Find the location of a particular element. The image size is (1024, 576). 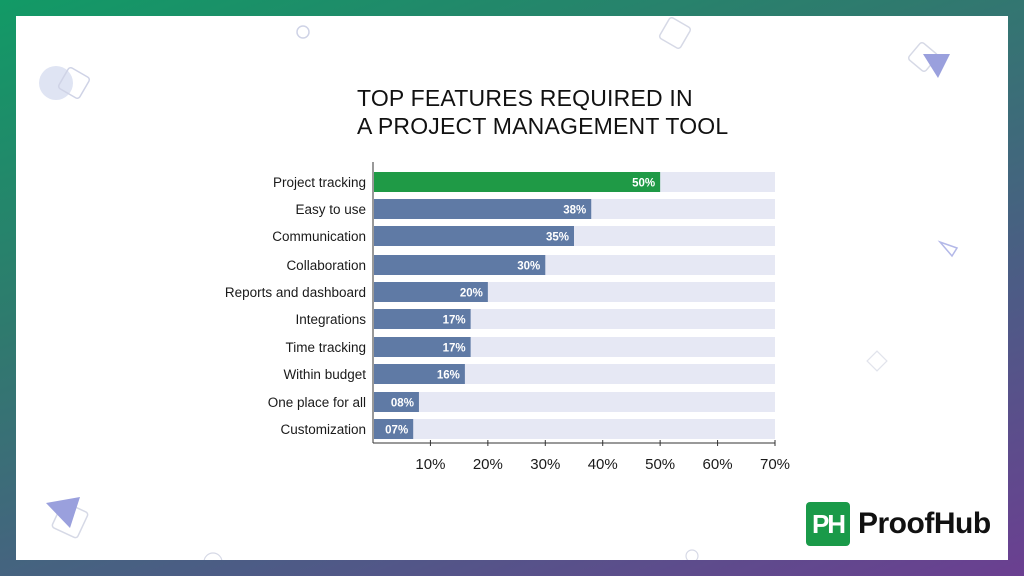

x-tick-label: 20% is located at coordinates (488, 464).